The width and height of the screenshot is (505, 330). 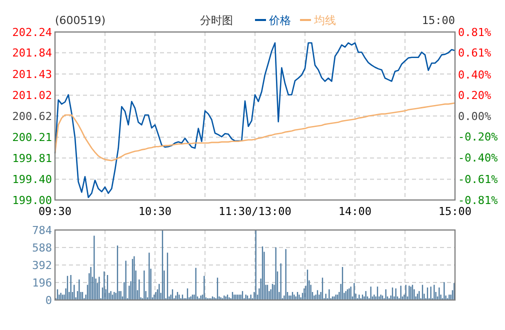 I want to click on y-tick-label: 0, so click(x=48, y=300).